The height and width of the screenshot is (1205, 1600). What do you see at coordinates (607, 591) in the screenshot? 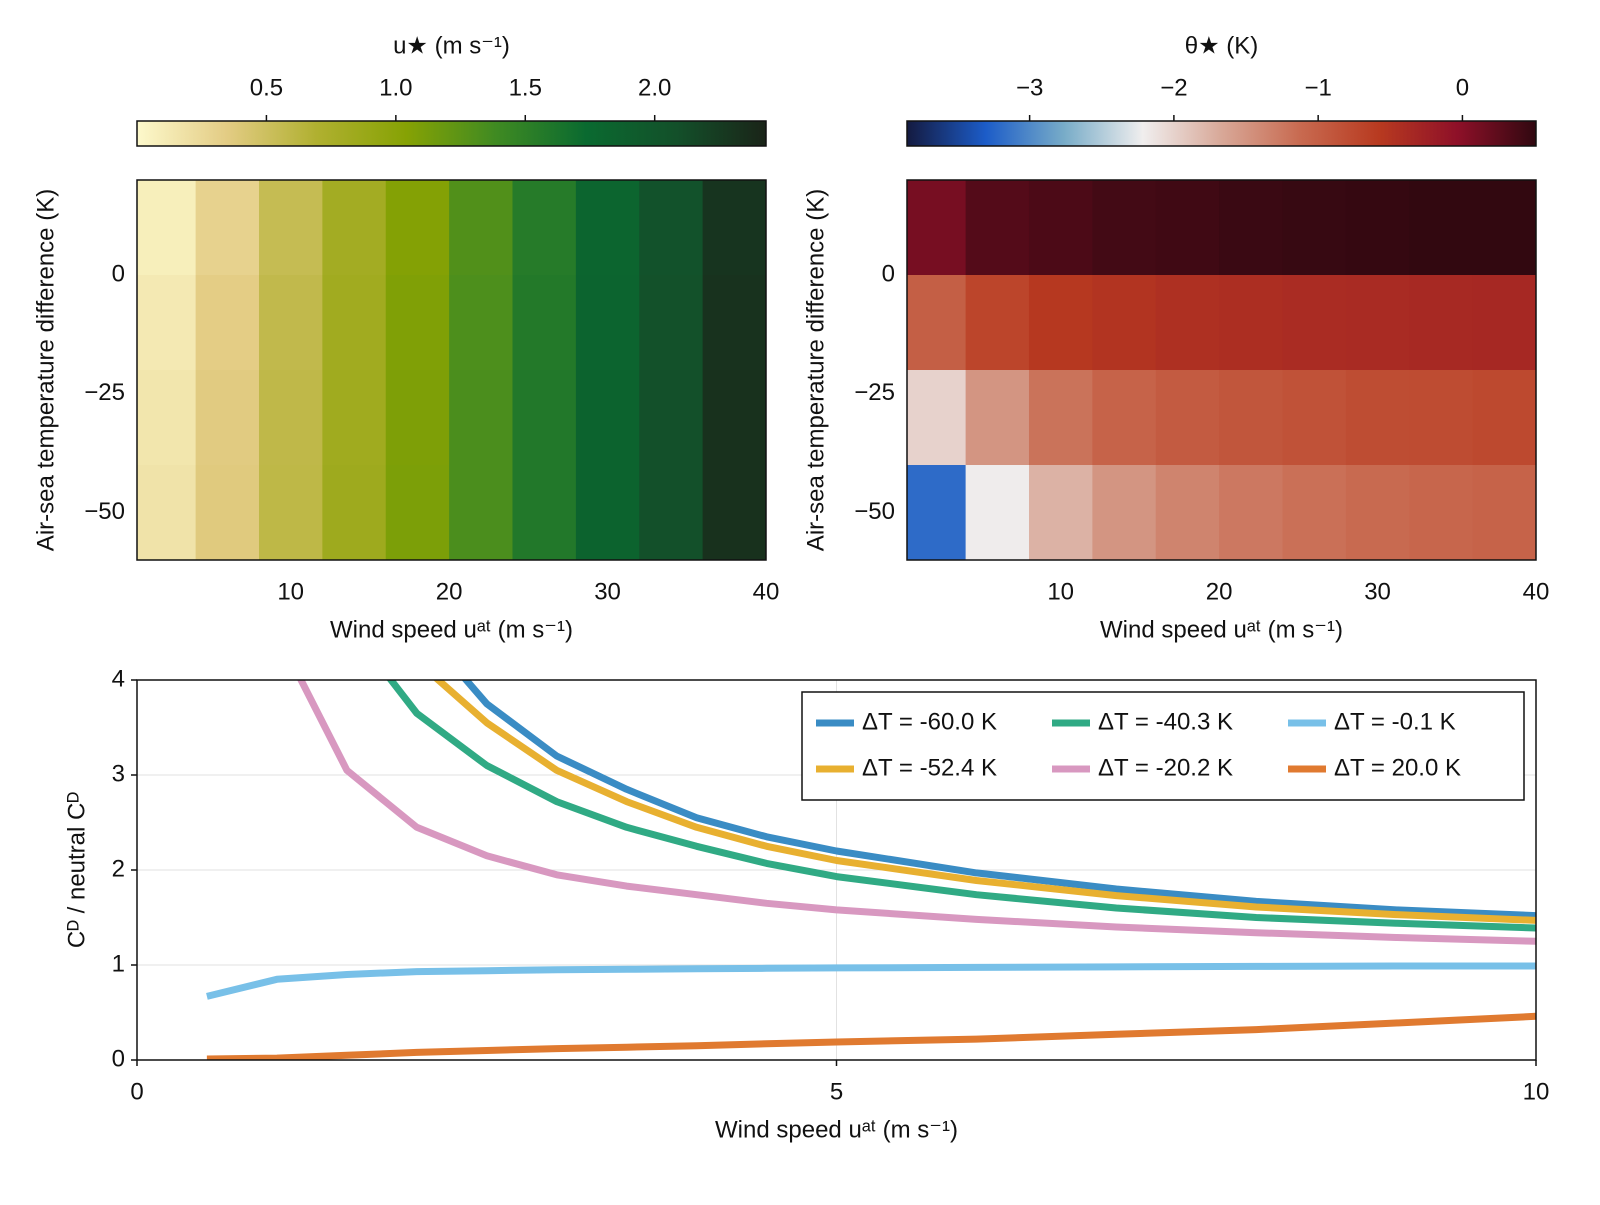
I see `x-tick-label: 30` at bounding box center [607, 591].